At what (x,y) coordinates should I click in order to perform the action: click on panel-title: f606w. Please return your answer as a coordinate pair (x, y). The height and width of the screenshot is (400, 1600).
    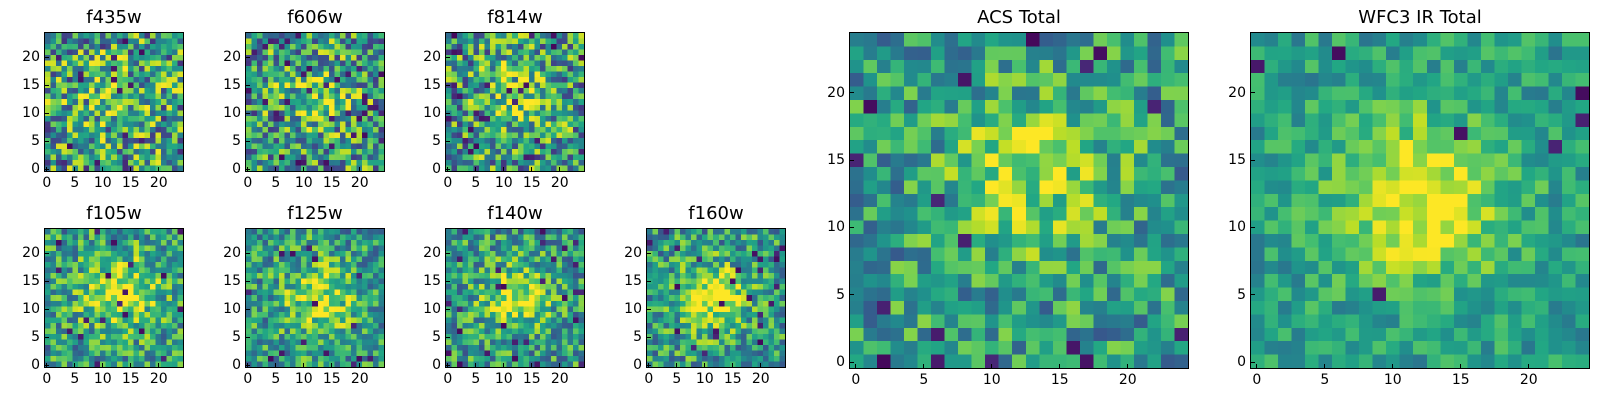
    Looking at the image, I should click on (315, 17).